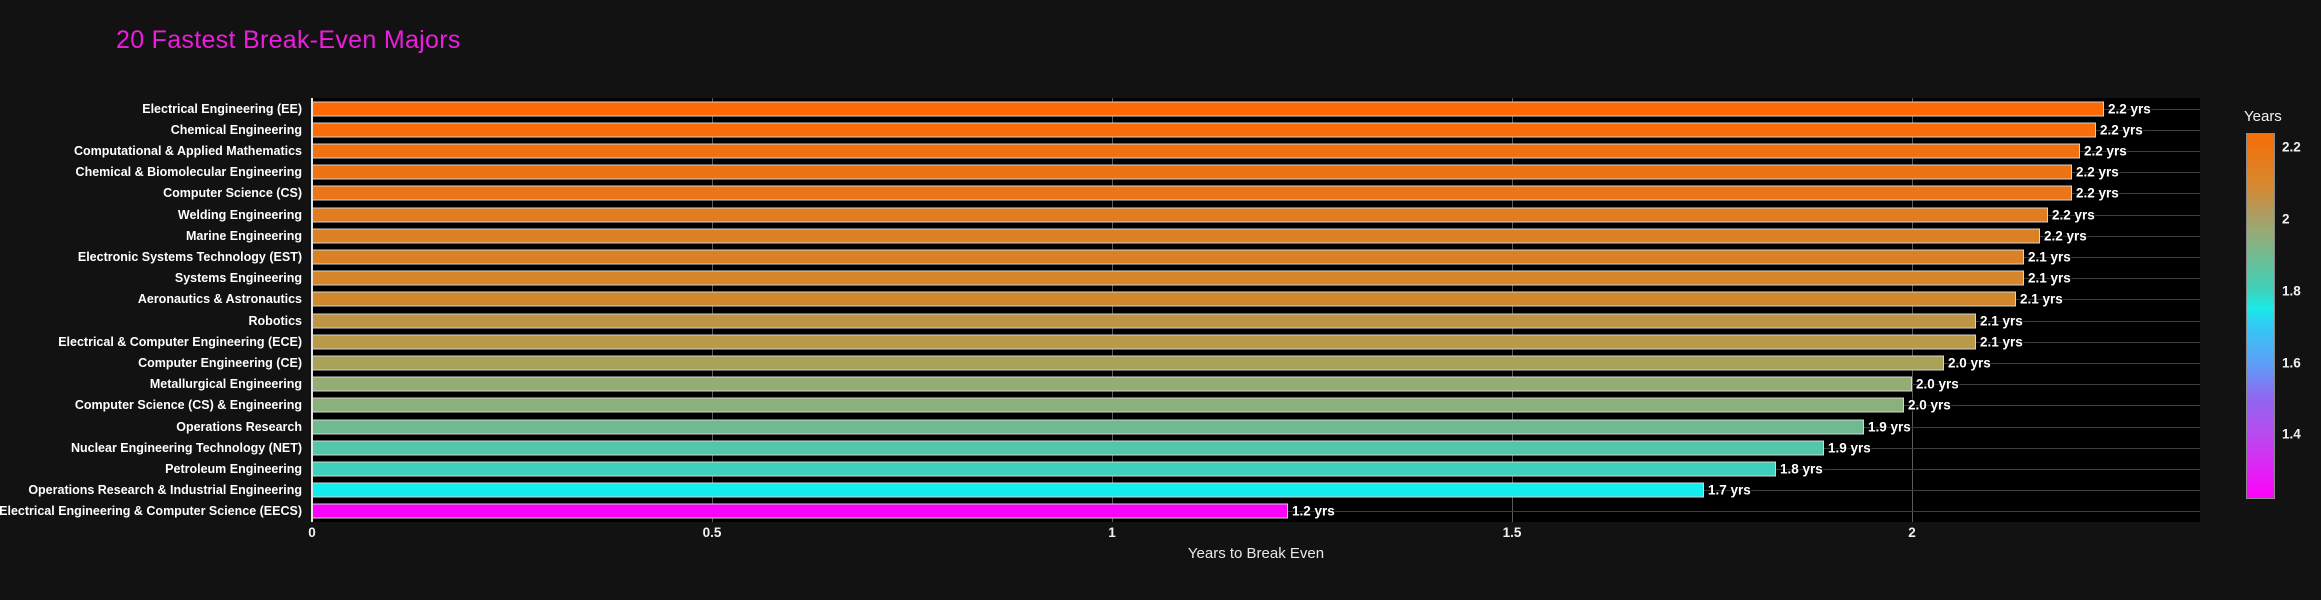  I want to click on bar-row: 1.2 yrs, so click(1256, 511).